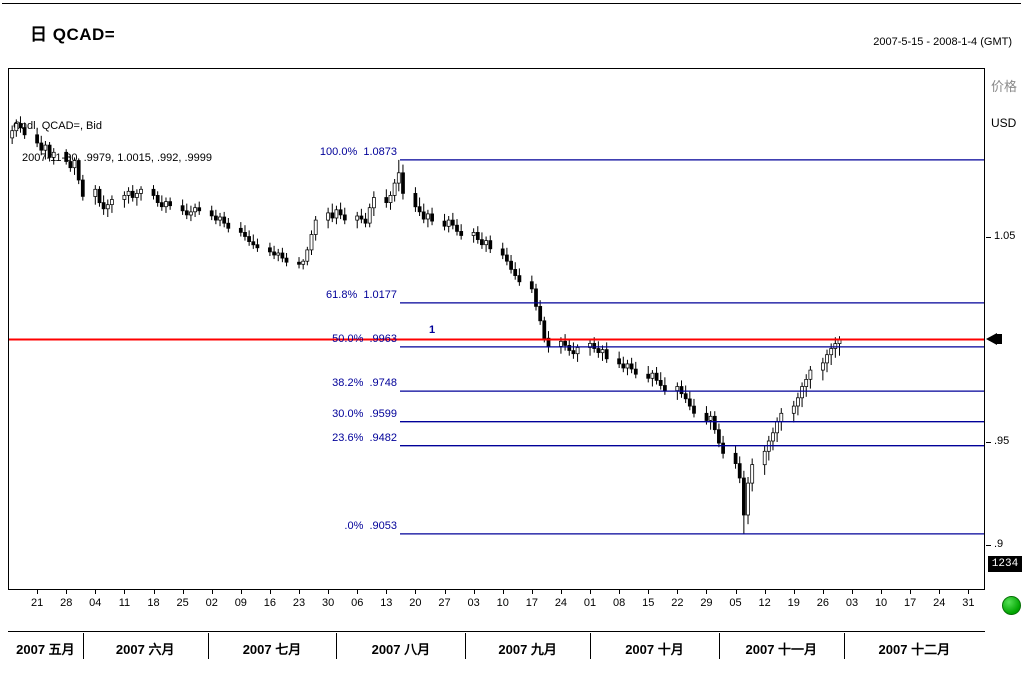 This screenshot has width=1024, height=690. What do you see at coordinates (1005, 564) in the screenshot?
I see `axis-badge: 1234` at bounding box center [1005, 564].